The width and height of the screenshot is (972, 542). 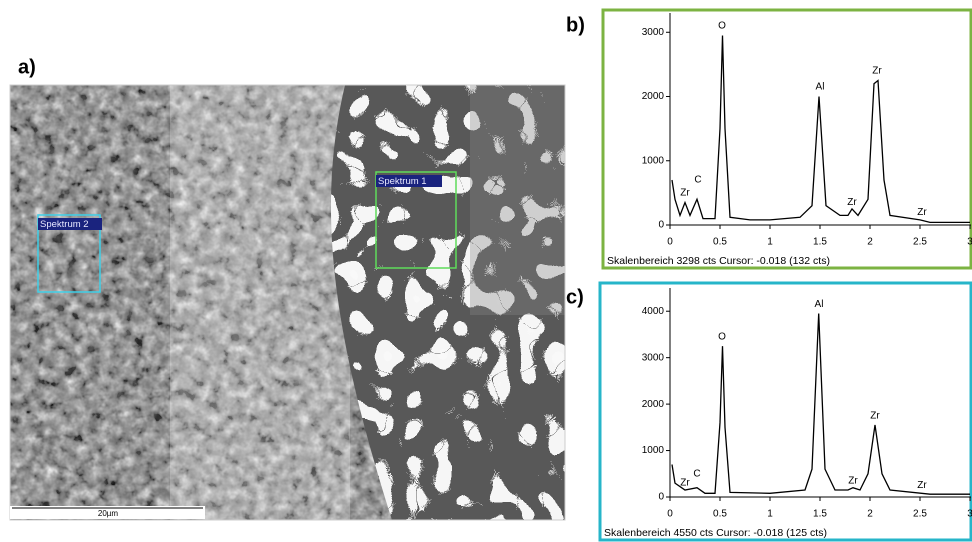 I want to click on spectrum-label: Spektrum 2, so click(x=64, y=224).